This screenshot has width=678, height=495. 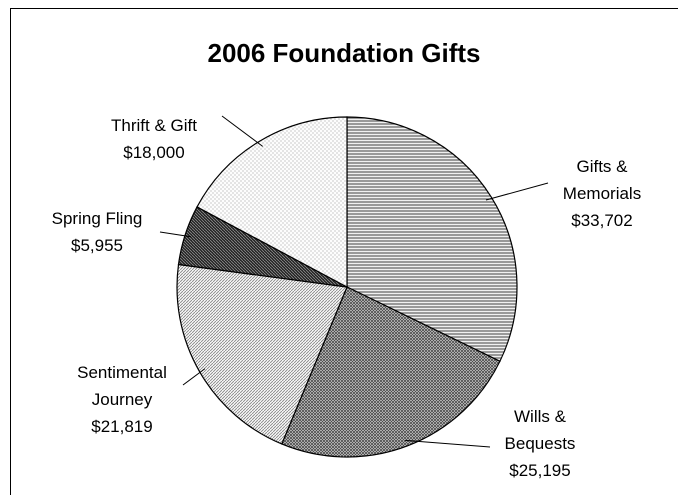 What do you see at coordinates (97, 232) in the screenshot?
I see `slice-label: Spring Fling $5,955` at bounding box center [97, 232].